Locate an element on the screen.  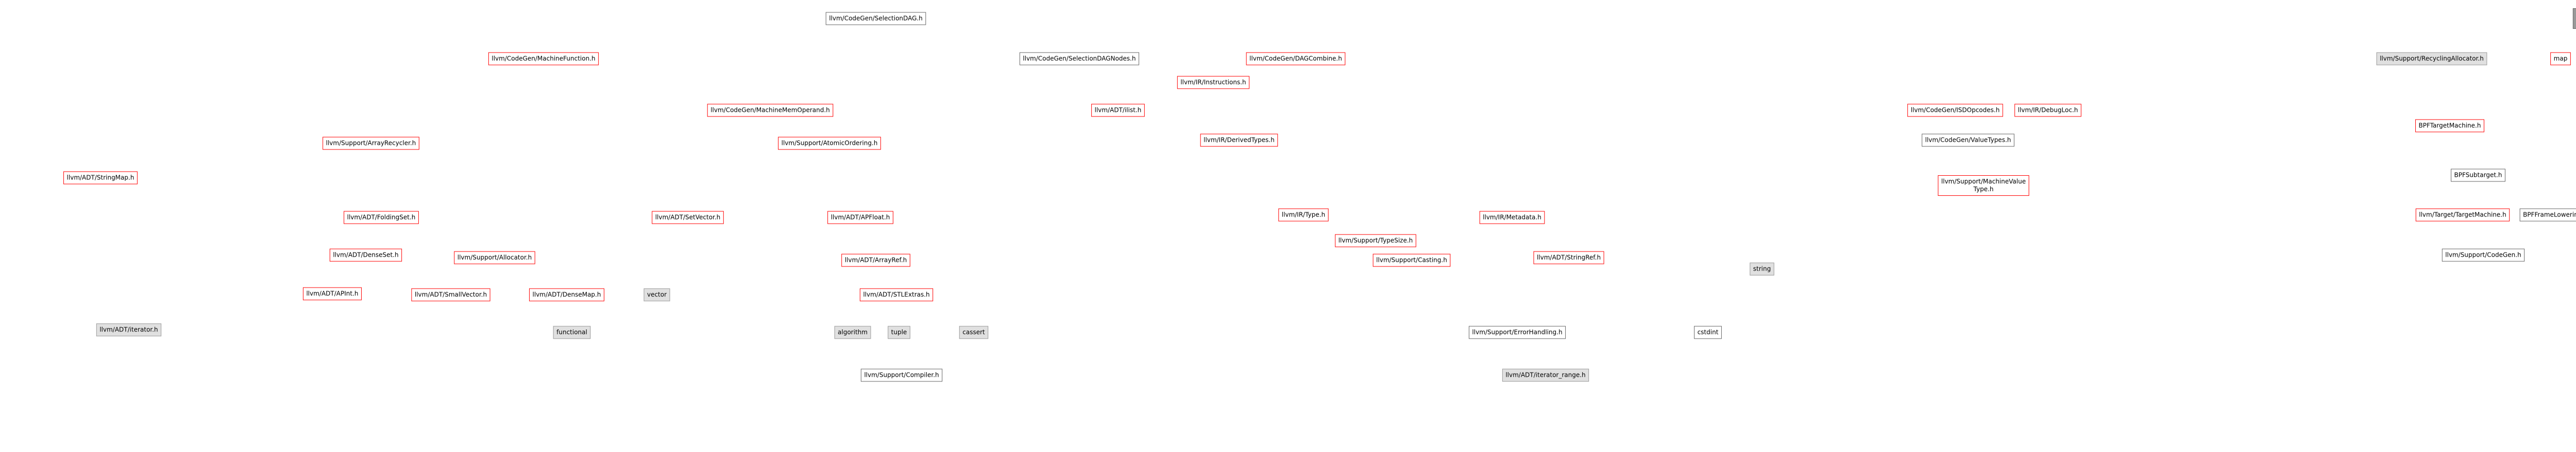
node: llvm/Support/AtomicOrdering.h is located at coordinates (829, 143).